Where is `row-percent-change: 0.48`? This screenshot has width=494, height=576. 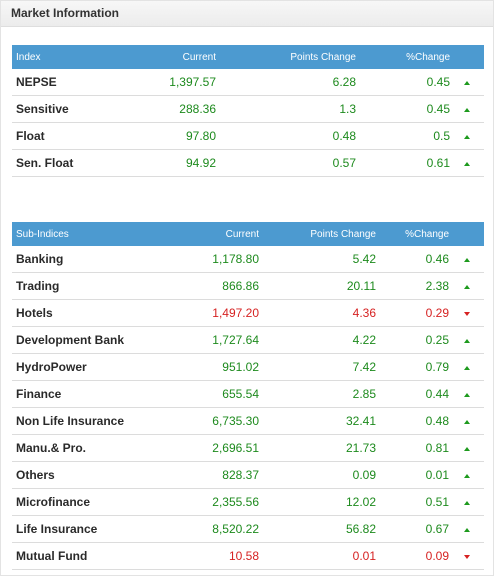 row-percent-change: 0.48 is located at coordinates (412, 421).